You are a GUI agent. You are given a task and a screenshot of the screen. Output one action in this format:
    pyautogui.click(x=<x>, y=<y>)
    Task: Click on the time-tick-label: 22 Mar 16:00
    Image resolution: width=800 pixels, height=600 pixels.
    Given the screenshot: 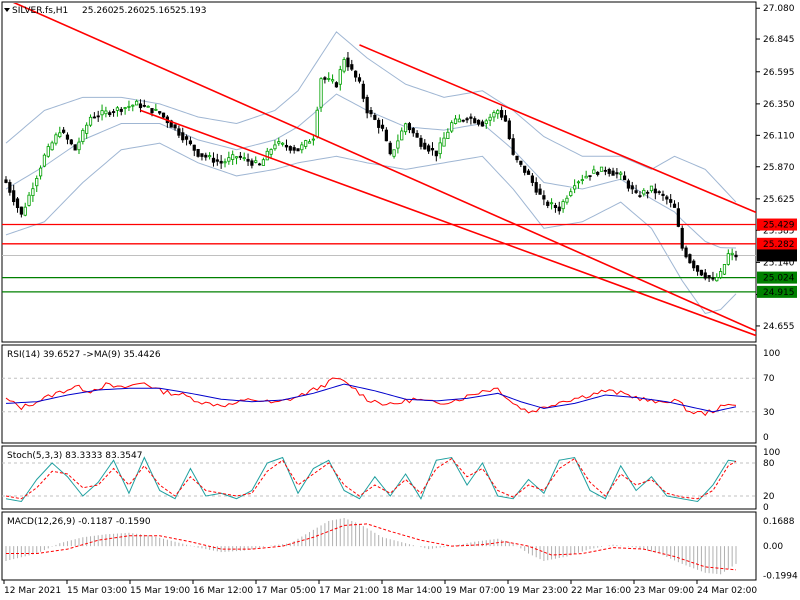 What is the action you would take?
    pyautogui.click(x=601, y=591)
    